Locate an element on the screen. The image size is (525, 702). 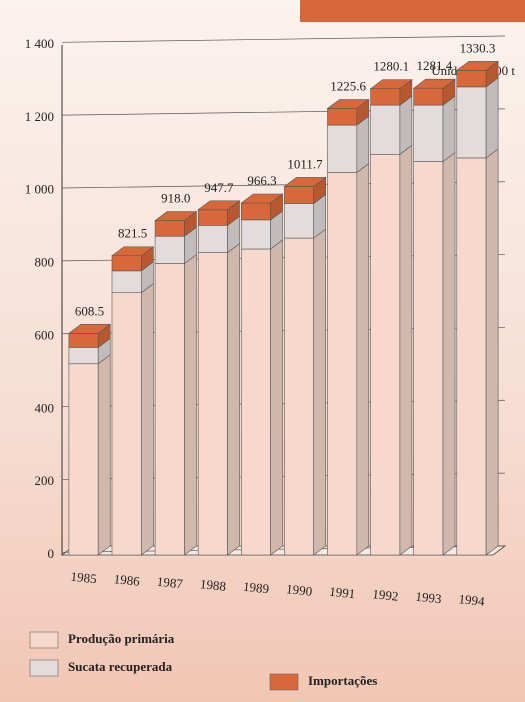
legend-label: Importações is located at coordinates (342, 680).